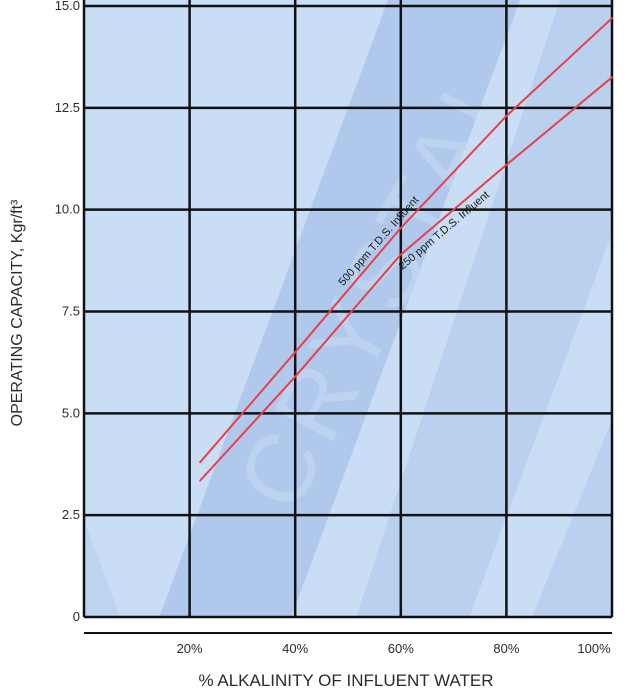 The width and height of the screenshot is (628, 696). I want to click on y-tick-labels: 0 2.5 5.0 7.5 10.0 12.5 15.0, so click(67, 312).